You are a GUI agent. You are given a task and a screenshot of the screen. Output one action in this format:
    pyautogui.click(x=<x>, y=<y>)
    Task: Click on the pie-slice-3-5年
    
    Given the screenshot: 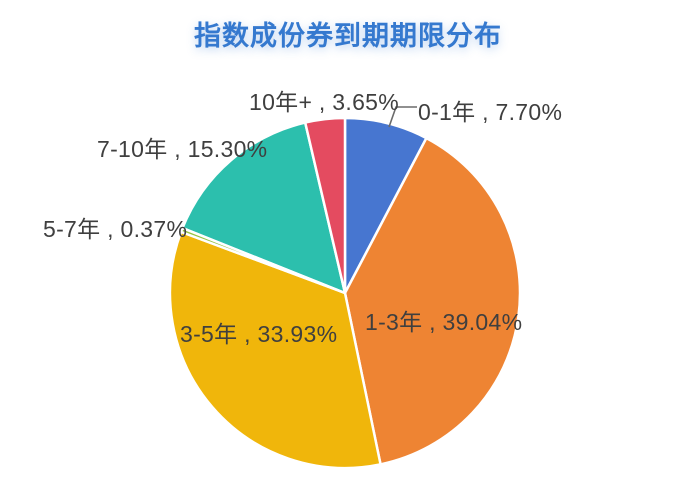 What is the action you would take?
    pyautogui.click(x=275, y=350)
    